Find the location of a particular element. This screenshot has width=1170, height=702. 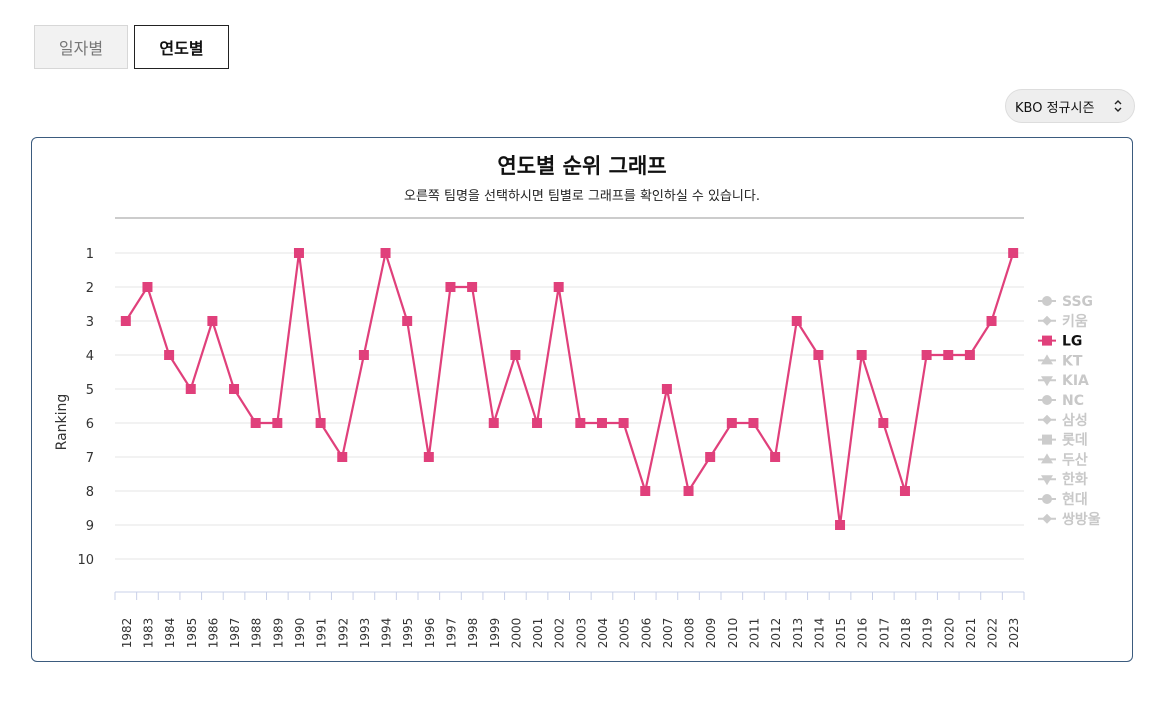

legend-item-10: 현대 is located at coordinates (1075, 500).